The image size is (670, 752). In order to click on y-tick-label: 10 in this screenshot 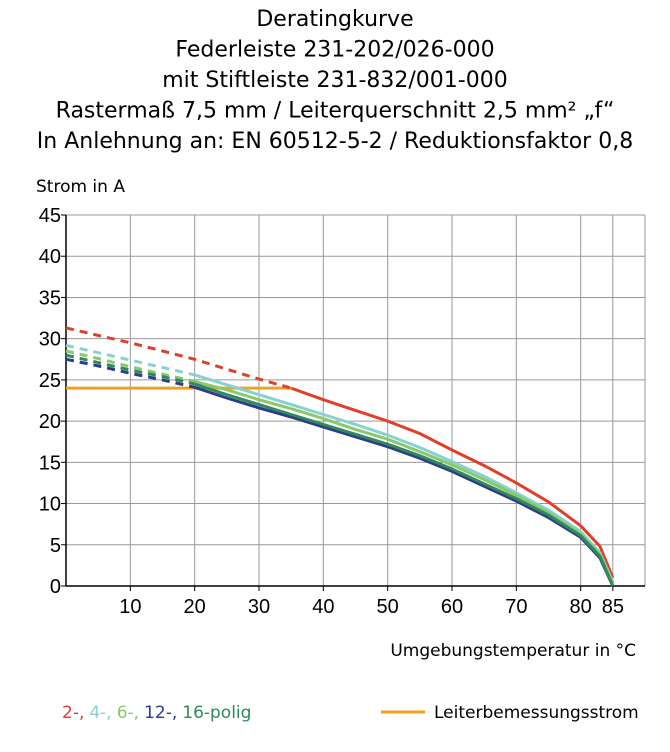, I will do `click(50, 505)`.